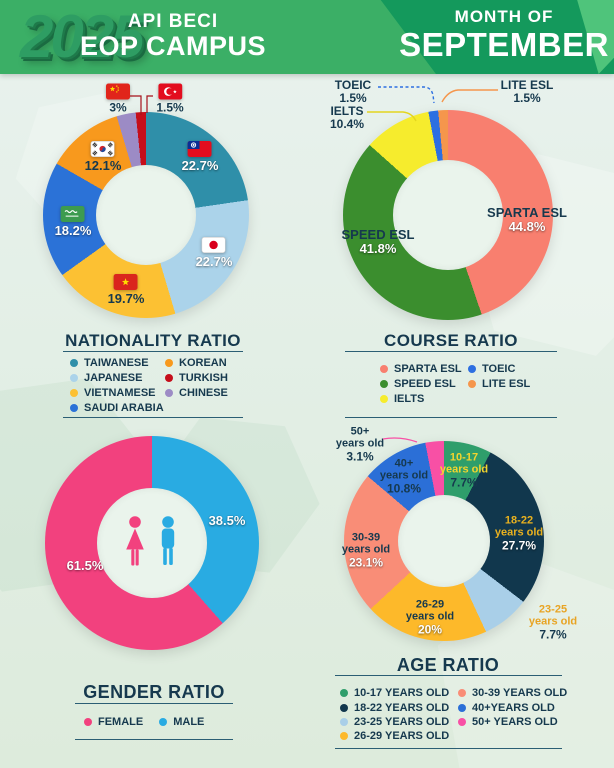 This screenshot has height=768, width=614. Describe the element at coordinates (153, 340) in the screenshot. I see `nationality-ratio-title: NATIONALITY RATIO` at that location.